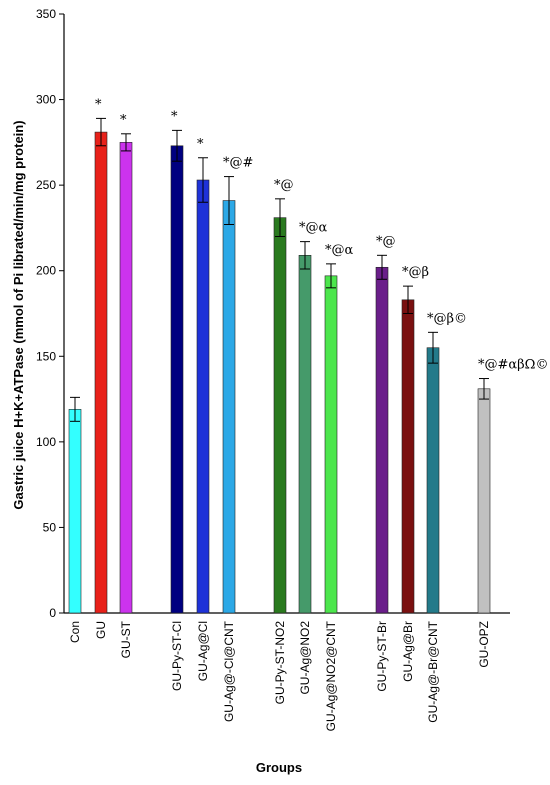  What do you see at coordinates (415, 272) in the screenshot?
I see `significance-label: *@β` at bounding box center [415, 272].